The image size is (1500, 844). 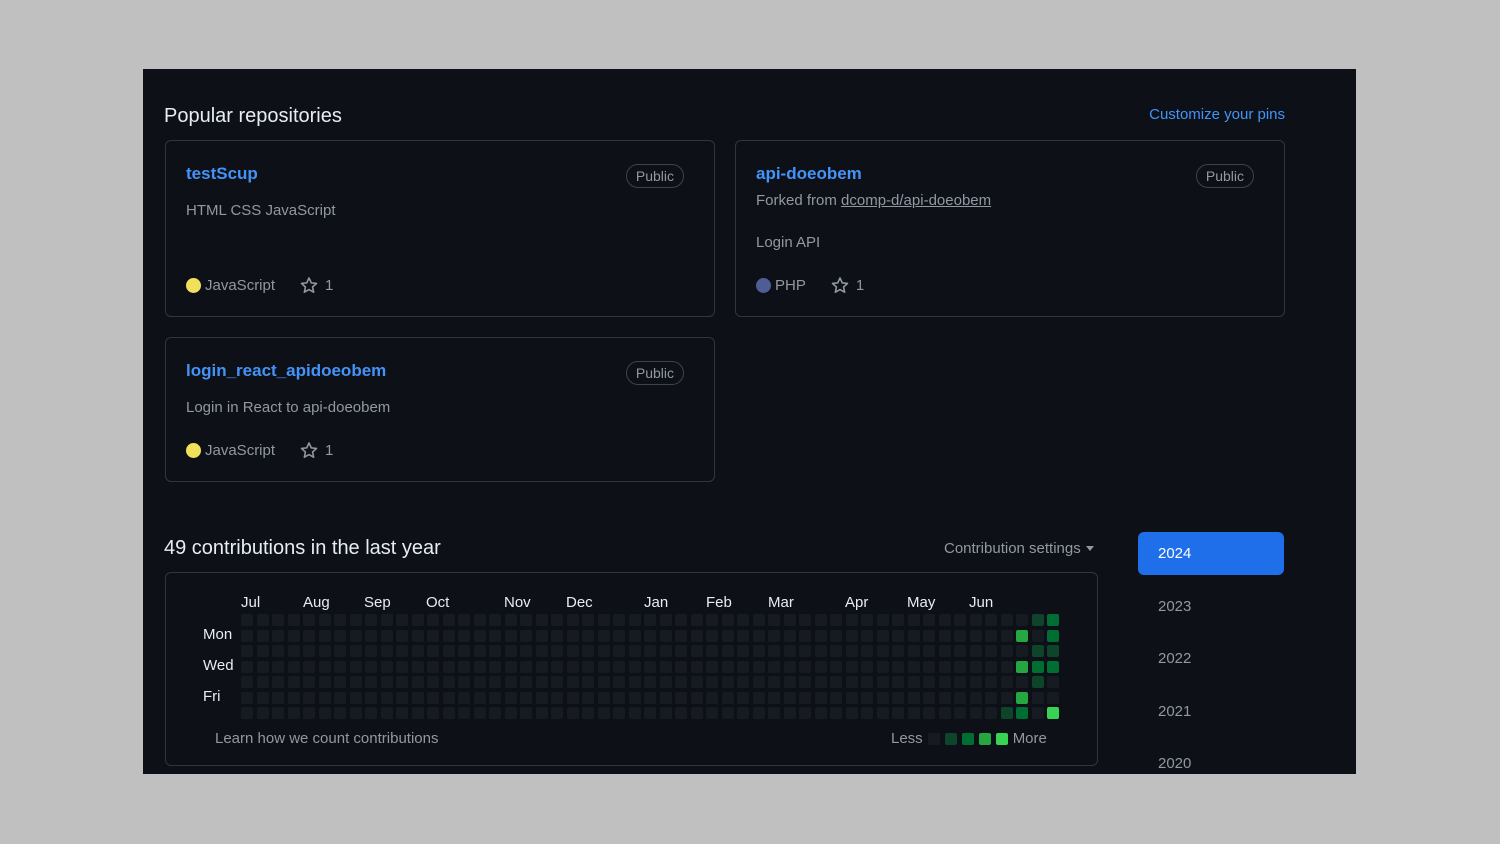 What do you see at coordinates (847, 285) in the screenshot?
I see `stargazers-link: 1` at bounding box center [847, 285].